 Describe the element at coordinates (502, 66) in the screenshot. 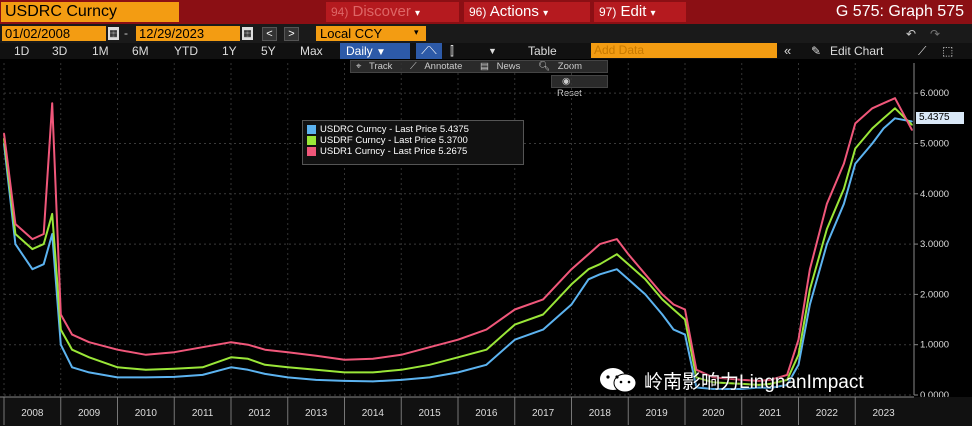

I see `news-tool: ▤ News` at that location.